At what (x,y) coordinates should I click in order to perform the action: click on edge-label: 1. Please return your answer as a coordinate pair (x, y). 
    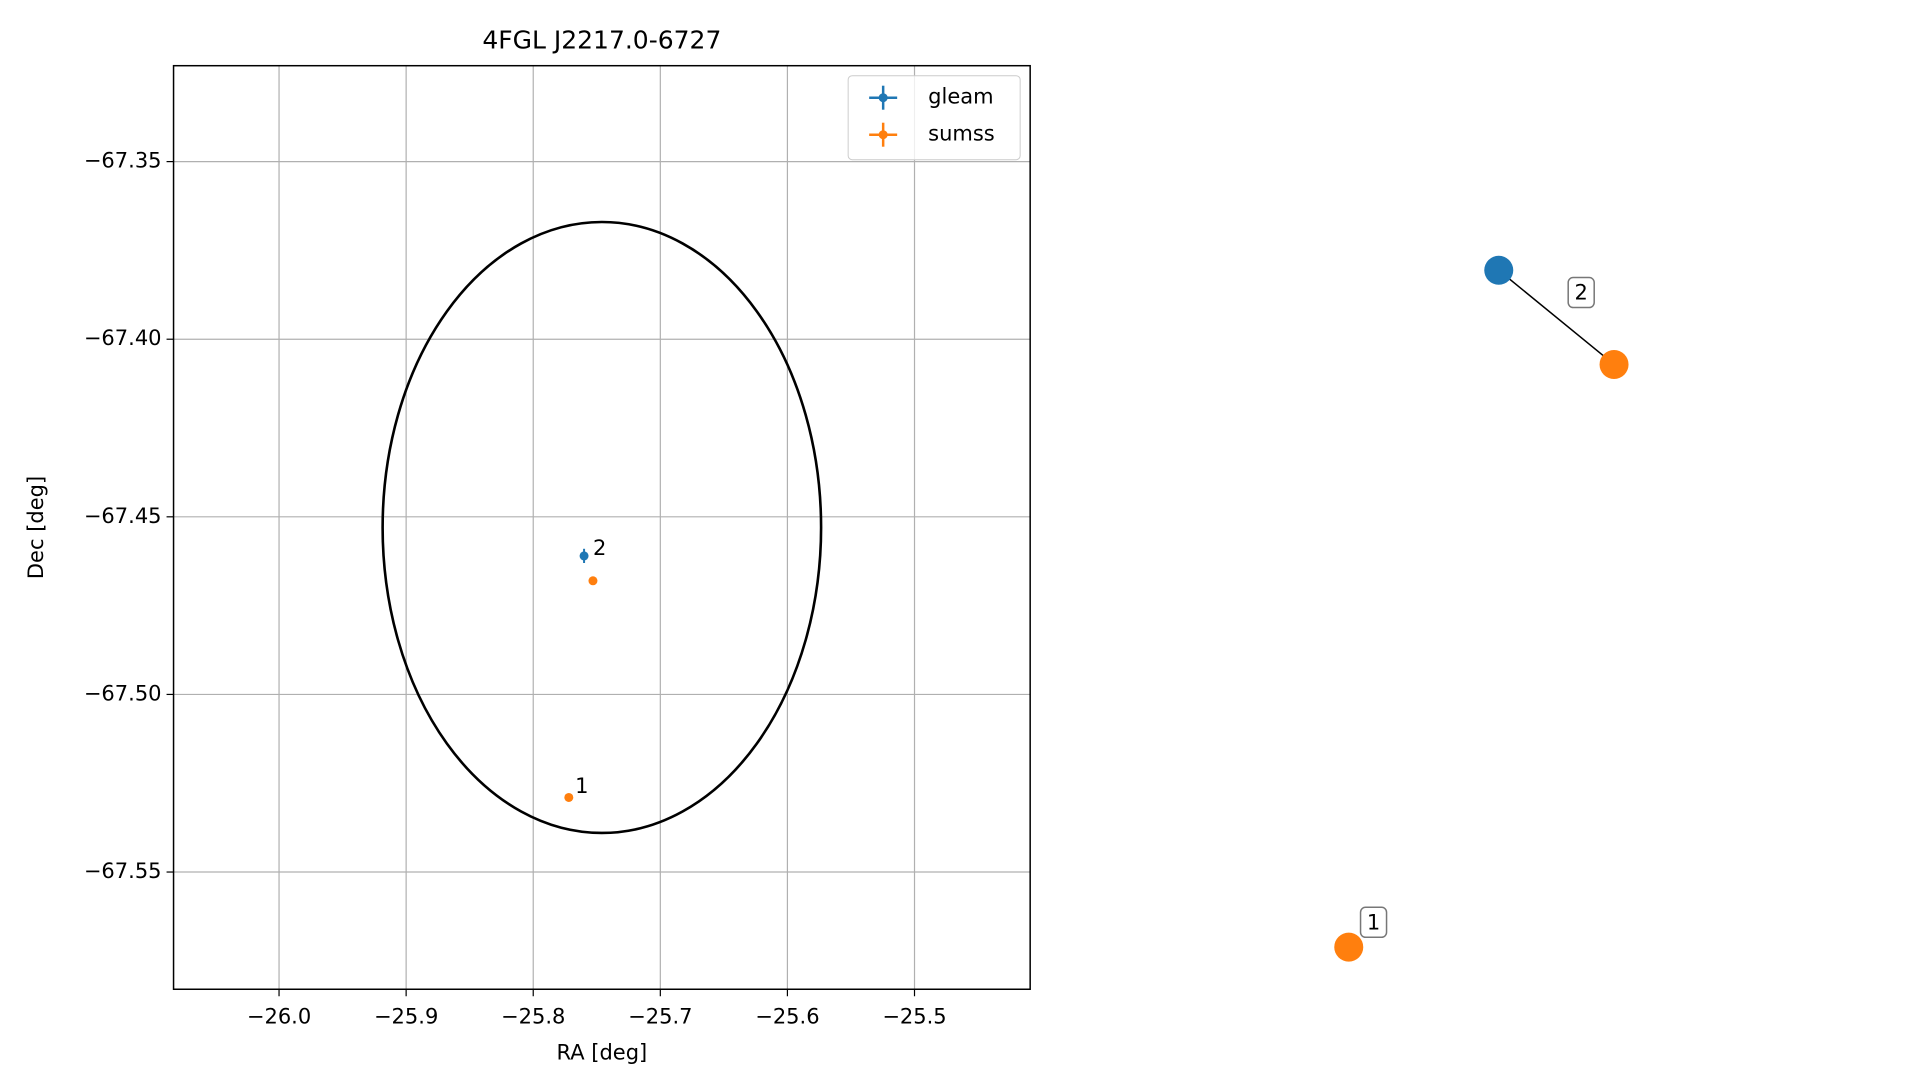
    Looking at the image, I should click on (1373, 922).